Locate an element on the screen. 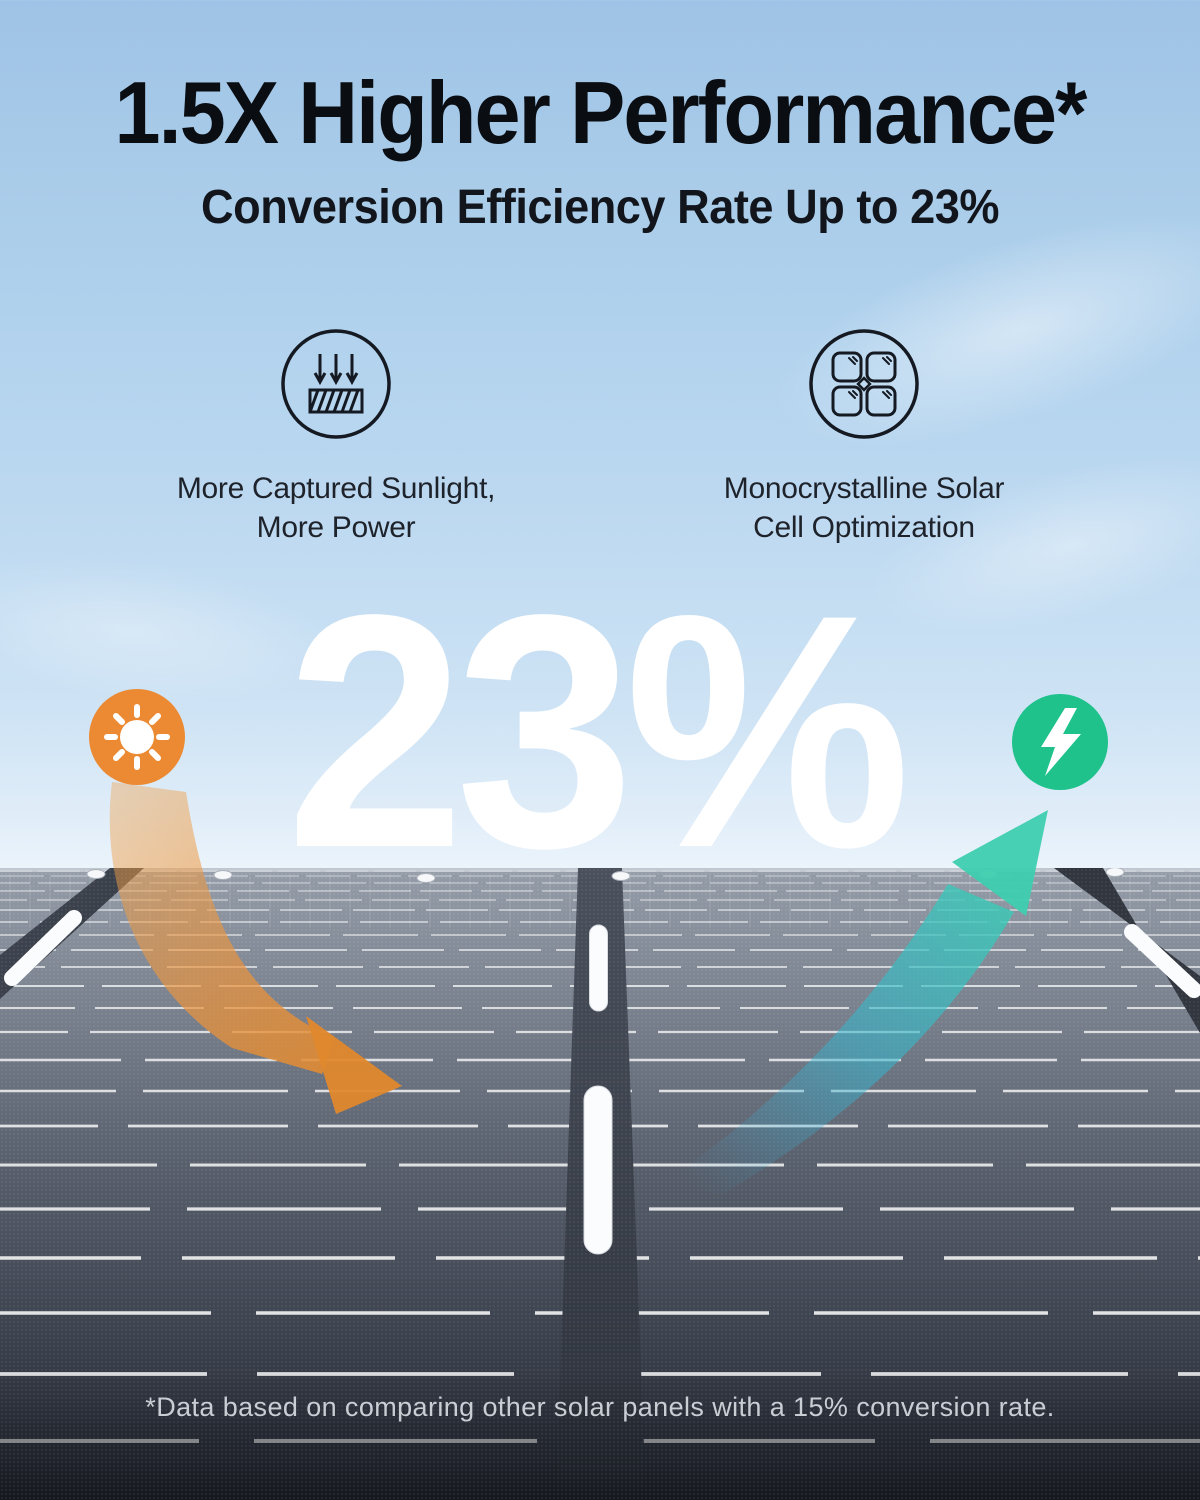 Image resolution: width=1200 pixels, height=1500 pixels. feature-sunlight: More Captured Sunlight, More Power is located at coordinates (336, 437).